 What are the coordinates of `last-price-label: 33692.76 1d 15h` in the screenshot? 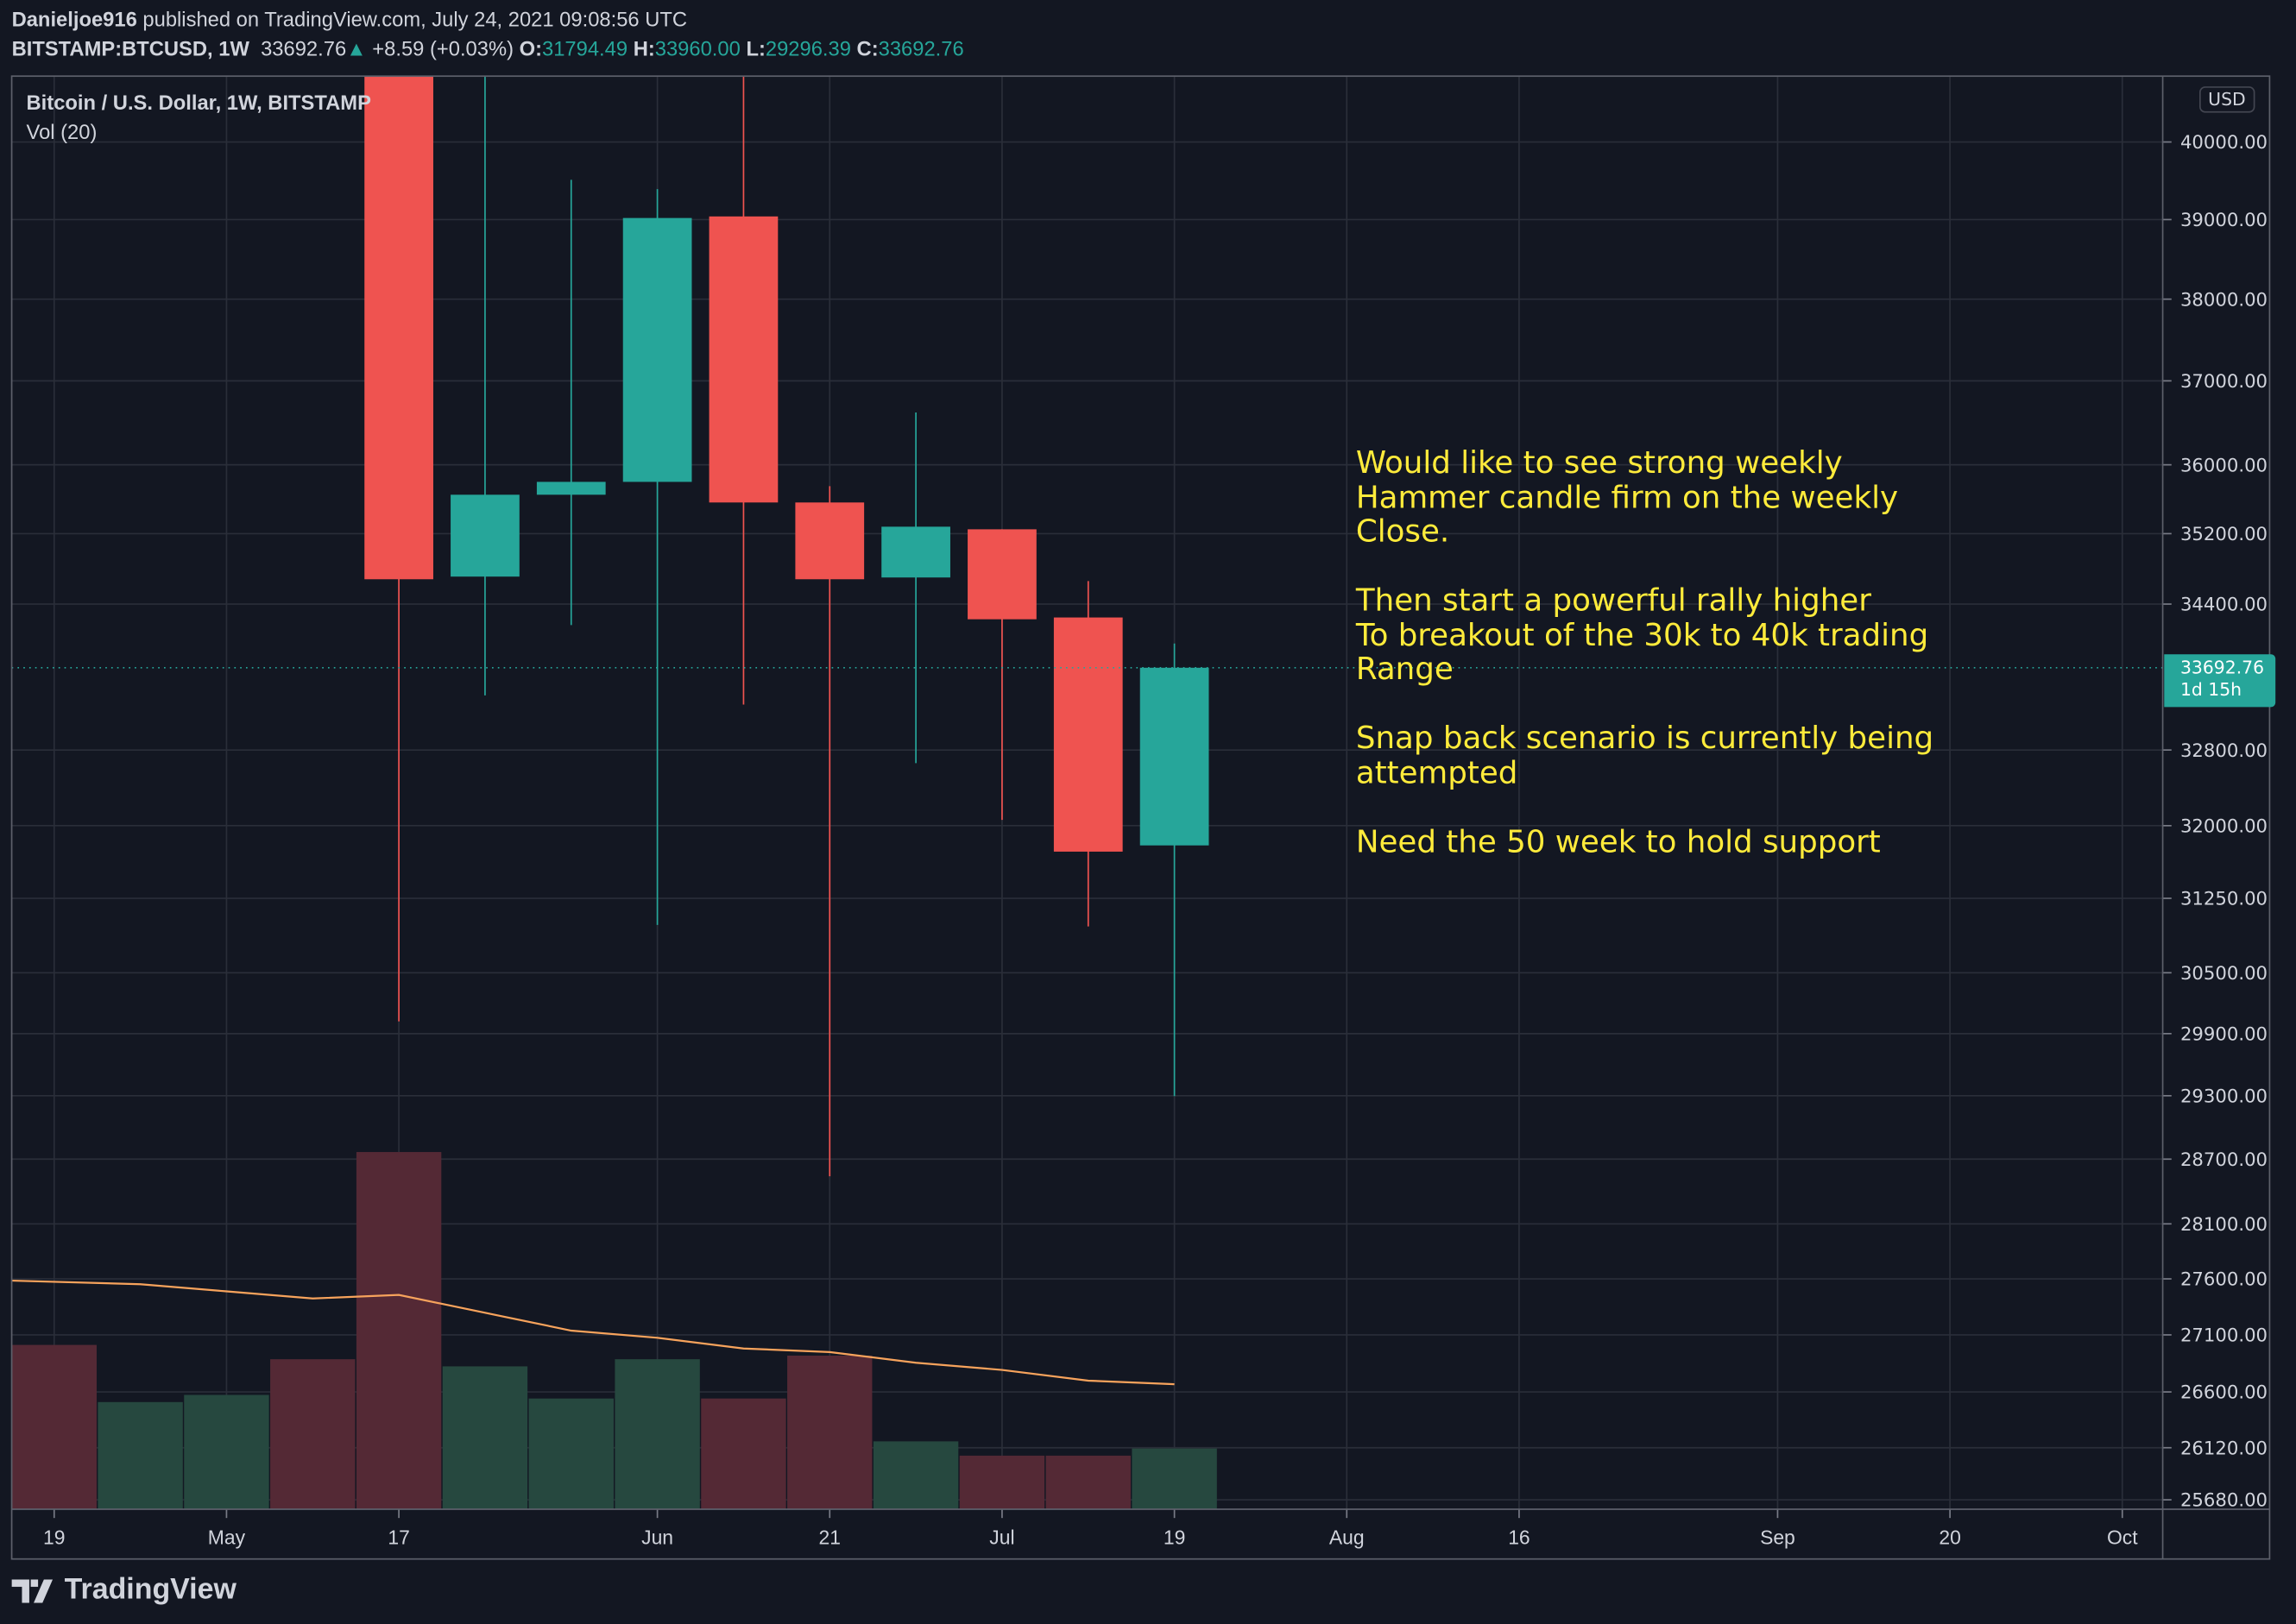 It's located at (2220, 681).